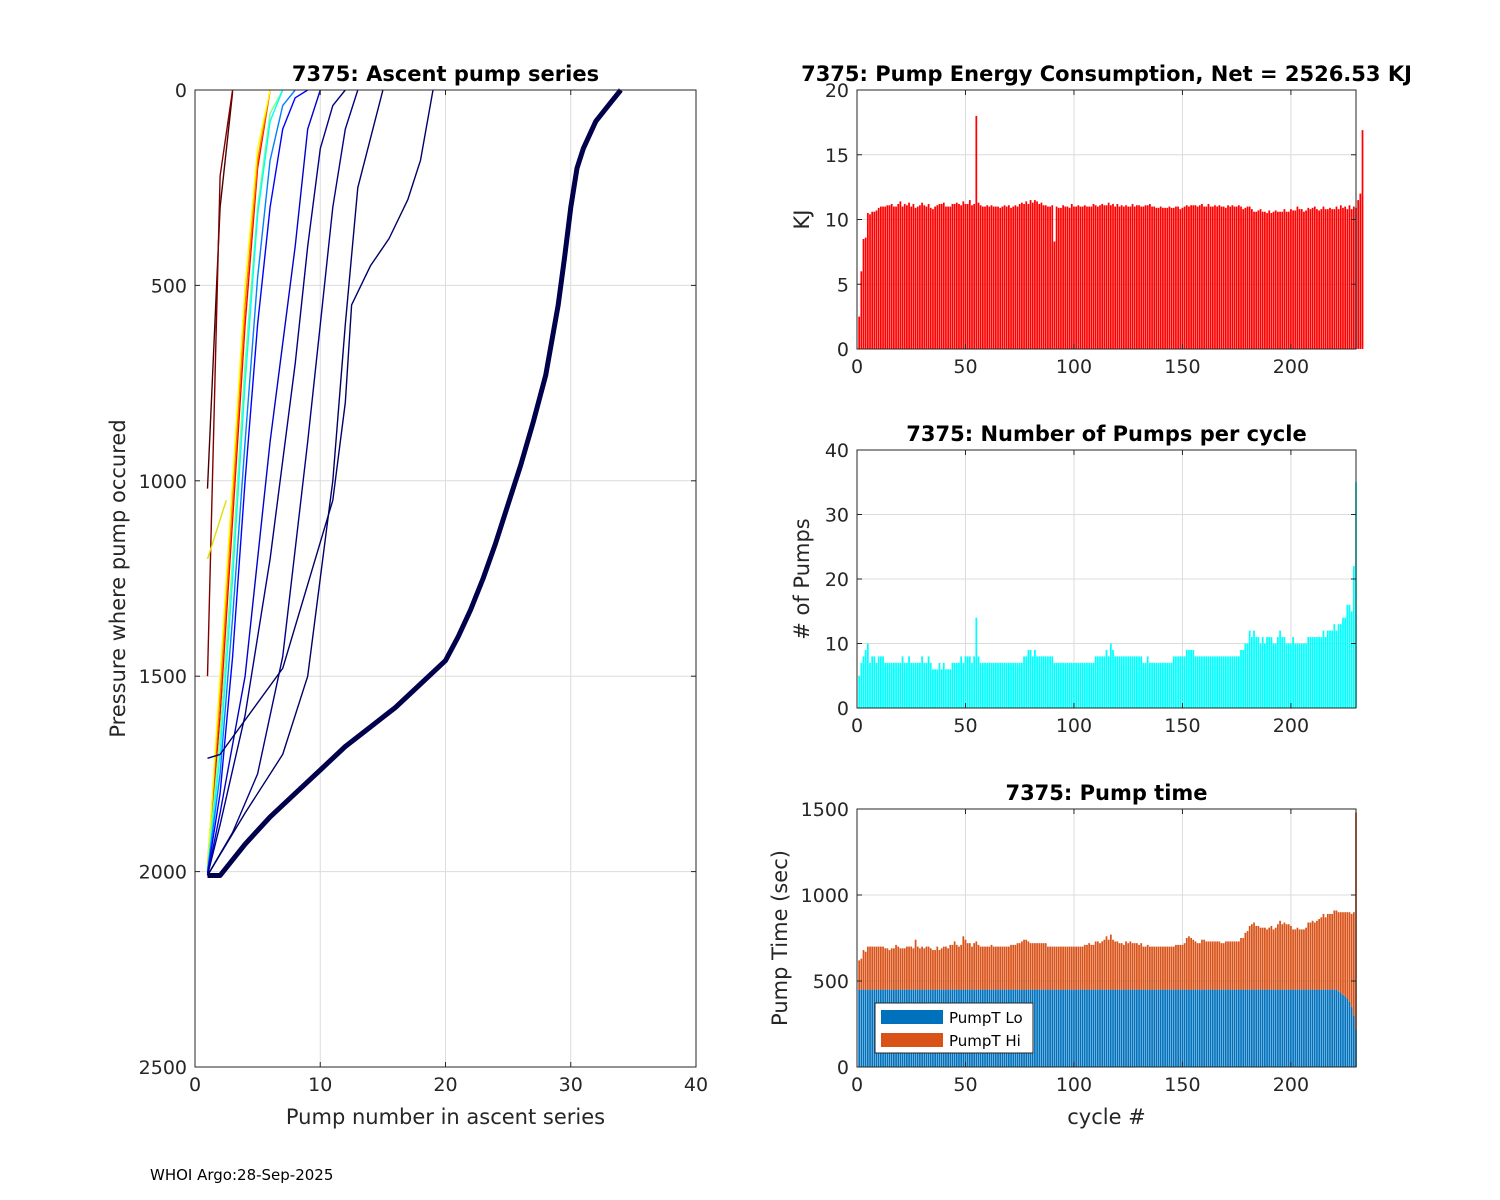  What do you see at coordinates (696, 1085) in the screenshot?
I see `x-tick-label: 40` at bounding box center [696, 1085].